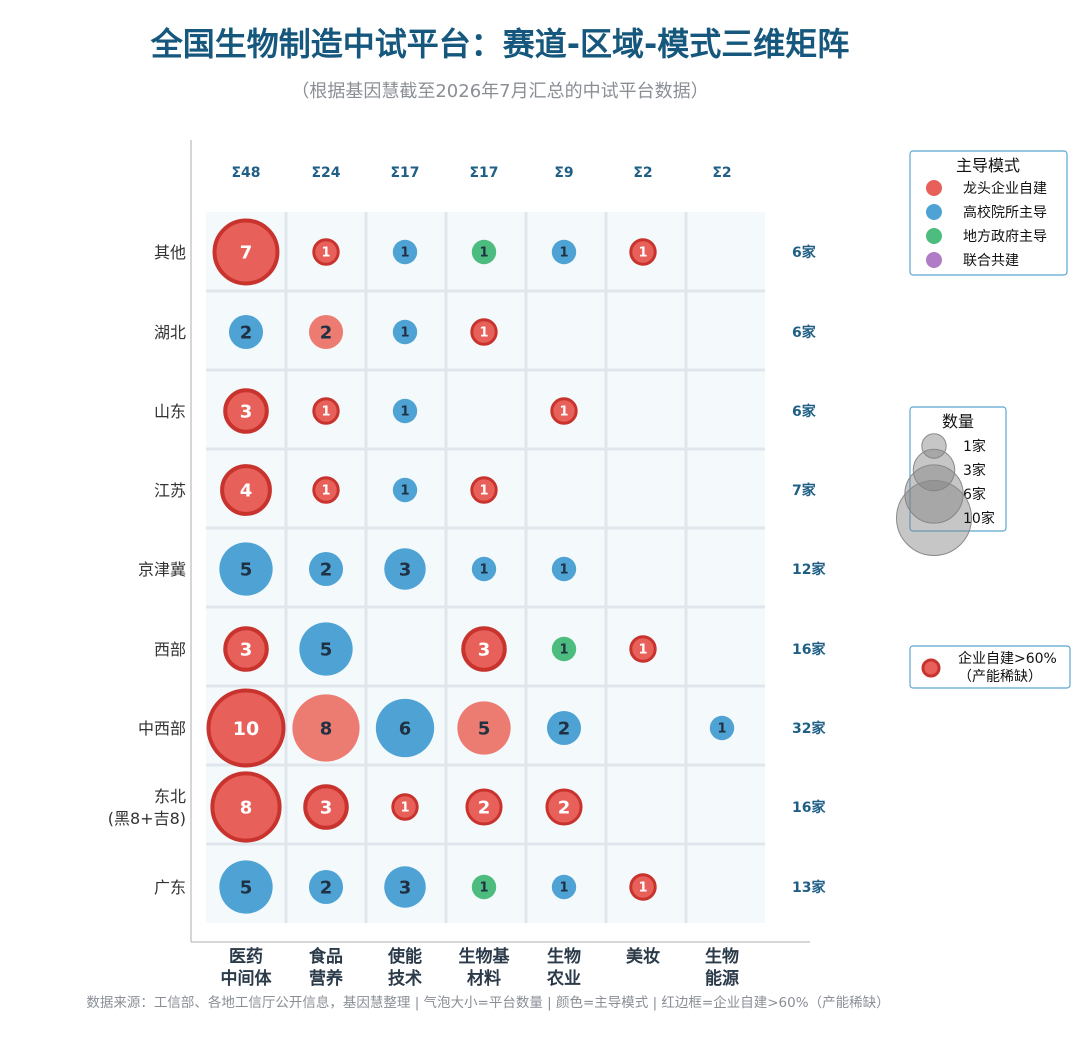 This screenshot has width=1080, height=1064. I want to click on column-total: Σ48, so click(245, 173).